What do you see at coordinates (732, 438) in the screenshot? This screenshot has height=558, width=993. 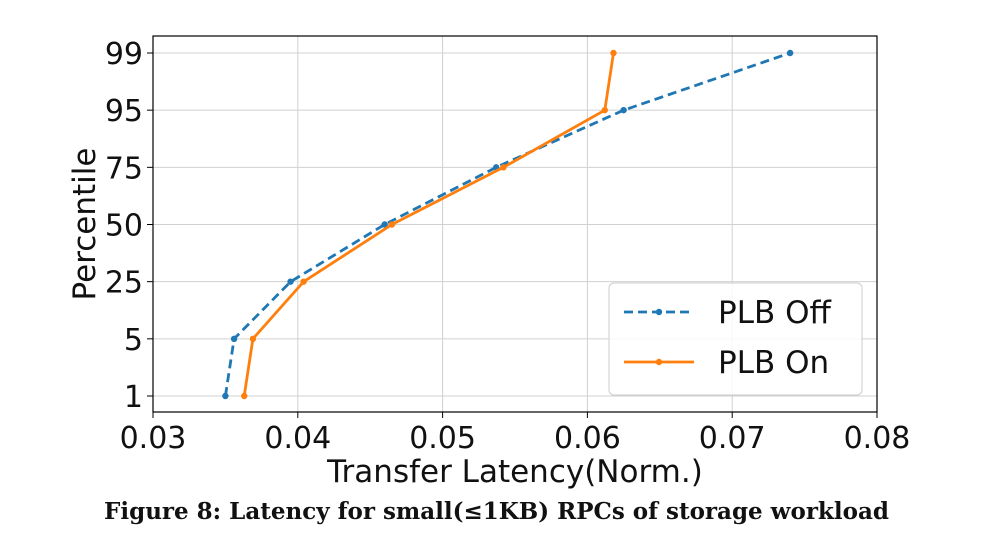 I see `x-tick-label: 0.07` at bounding box center [732, 438].